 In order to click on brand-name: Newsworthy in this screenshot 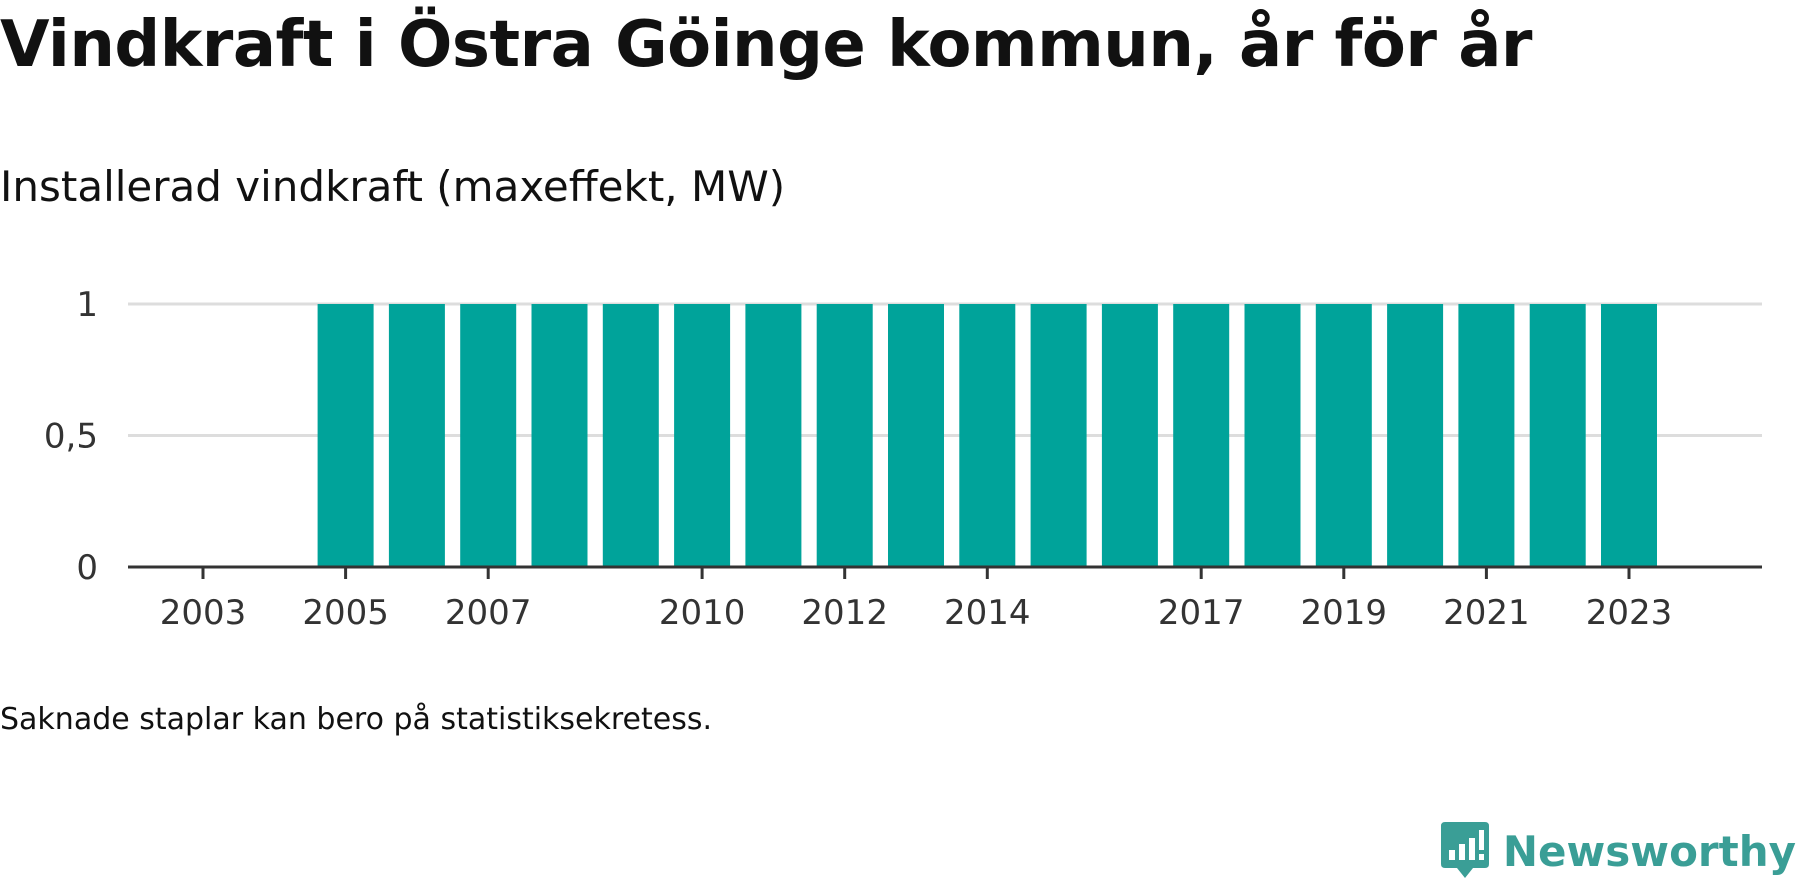, I will do `click(1649, 851)`.